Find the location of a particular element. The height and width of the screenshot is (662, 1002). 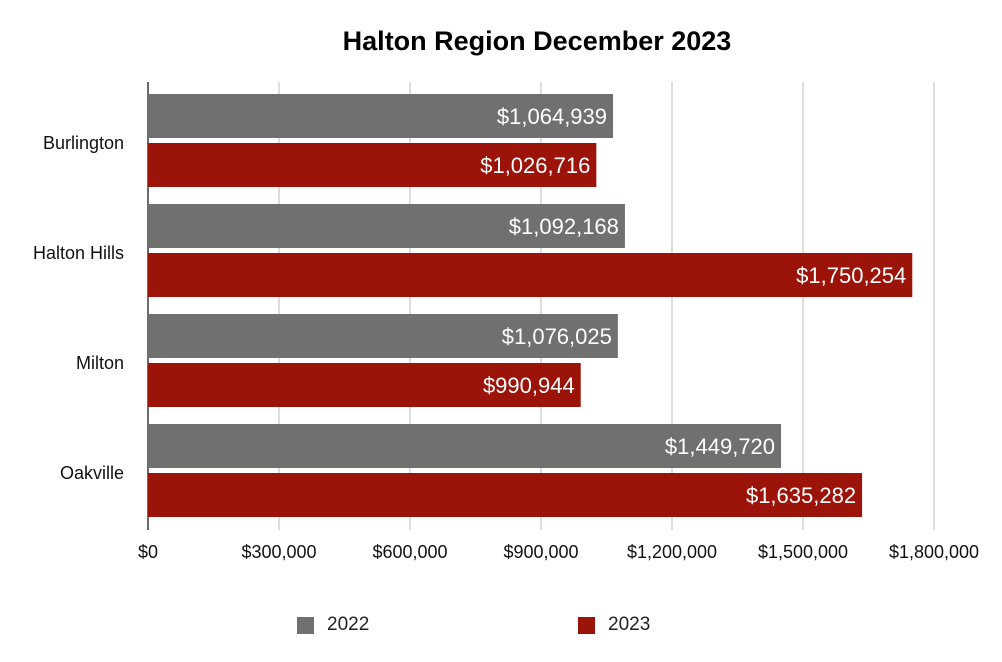

data-label: $1,076,025 is located at coordinates (557, 336).